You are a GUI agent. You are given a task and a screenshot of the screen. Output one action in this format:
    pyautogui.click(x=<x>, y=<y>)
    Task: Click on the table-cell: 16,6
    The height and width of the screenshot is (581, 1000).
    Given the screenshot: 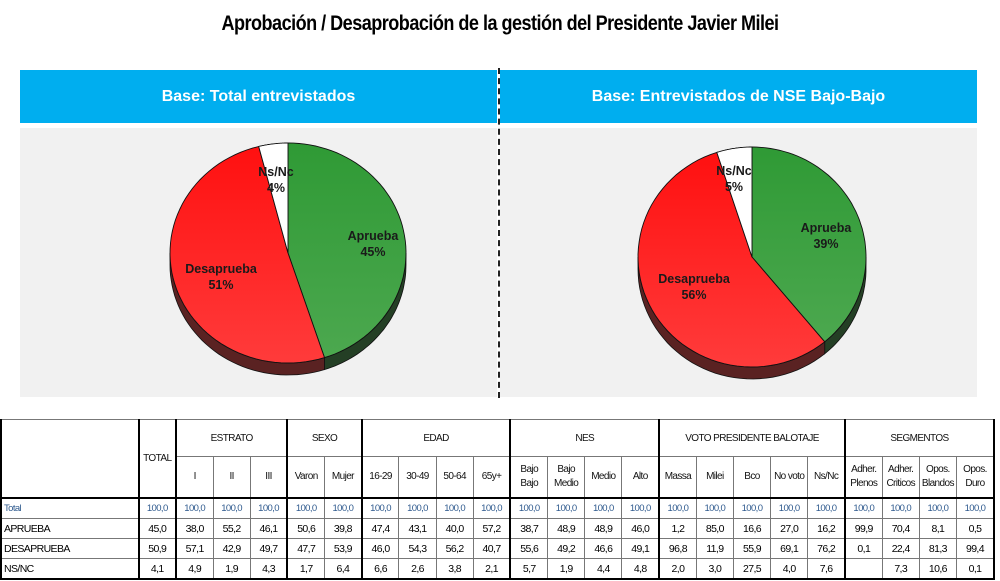 What is the action you would take?
    pyautogui.click(x=752, y=528)
    